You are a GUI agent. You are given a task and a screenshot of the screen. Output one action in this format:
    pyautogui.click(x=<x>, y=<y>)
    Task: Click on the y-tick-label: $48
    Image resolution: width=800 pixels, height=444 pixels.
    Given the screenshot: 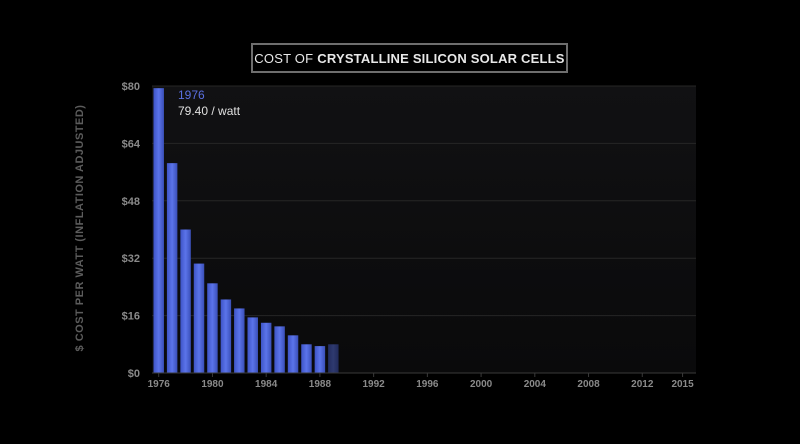 What is the action you would take?
    pyautogui.click(x=131, y=202)
    